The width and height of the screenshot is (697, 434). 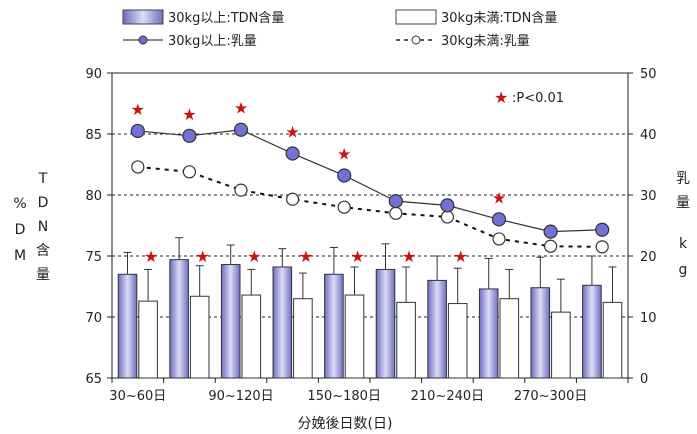 What do you see at coordinates (648, 74) in the screenshot?
I see `y-right-tick-label: 50` at bounding box center [648, 74].